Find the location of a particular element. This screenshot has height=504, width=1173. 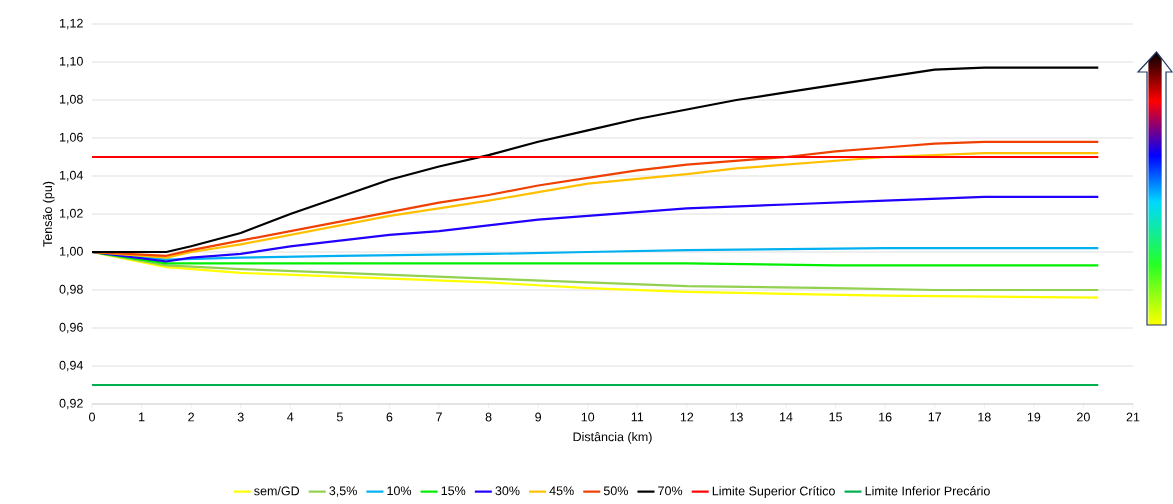

y-tick-label: 0,94 is located at coordinates (71, 366).